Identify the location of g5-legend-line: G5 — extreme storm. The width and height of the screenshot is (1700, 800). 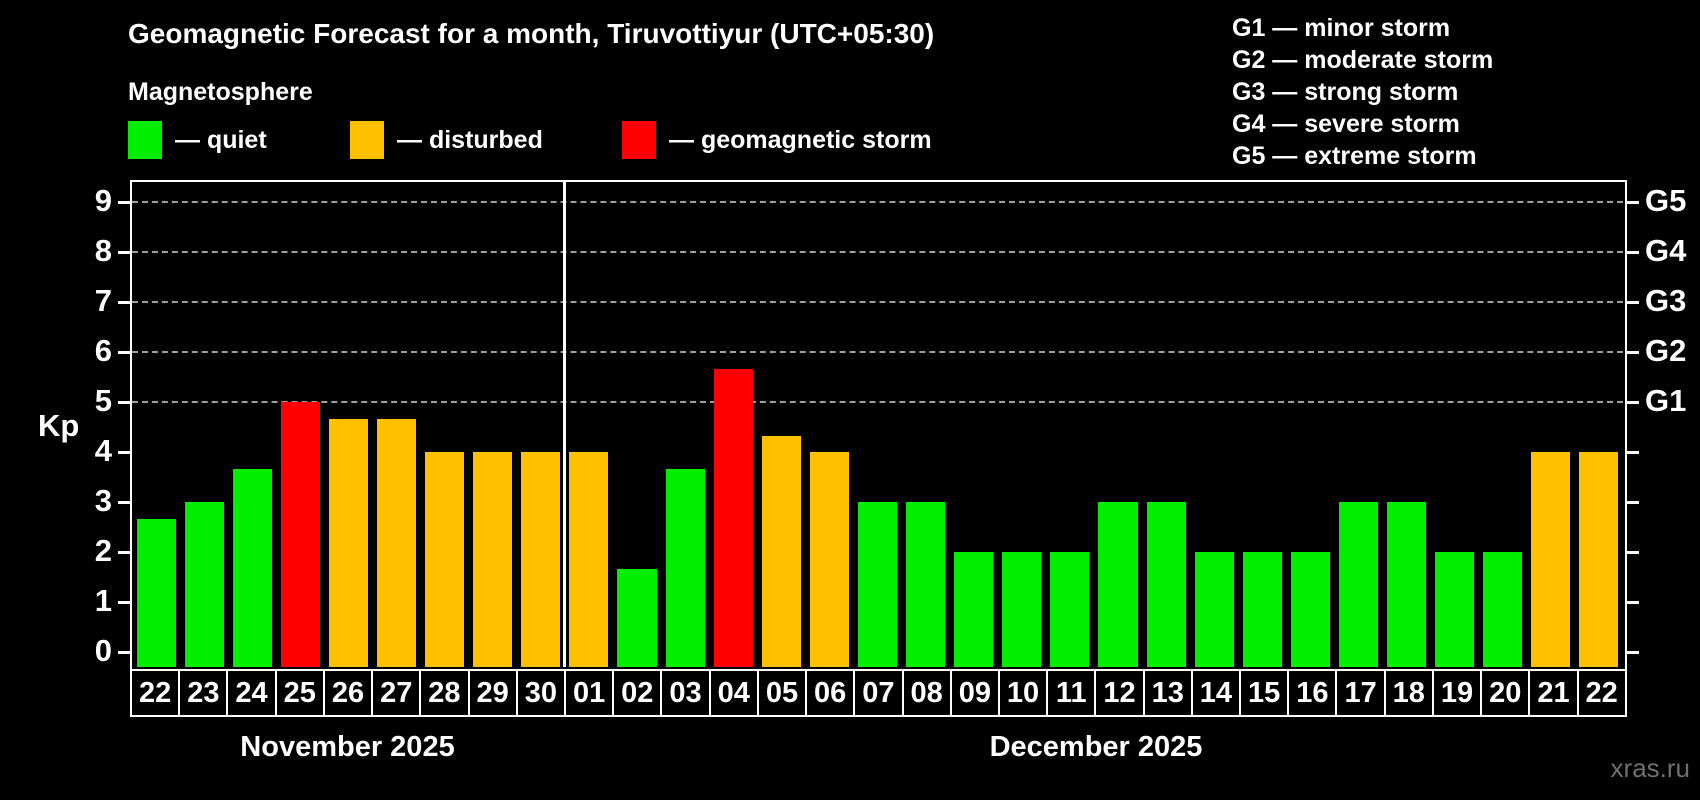
(1354, 156).